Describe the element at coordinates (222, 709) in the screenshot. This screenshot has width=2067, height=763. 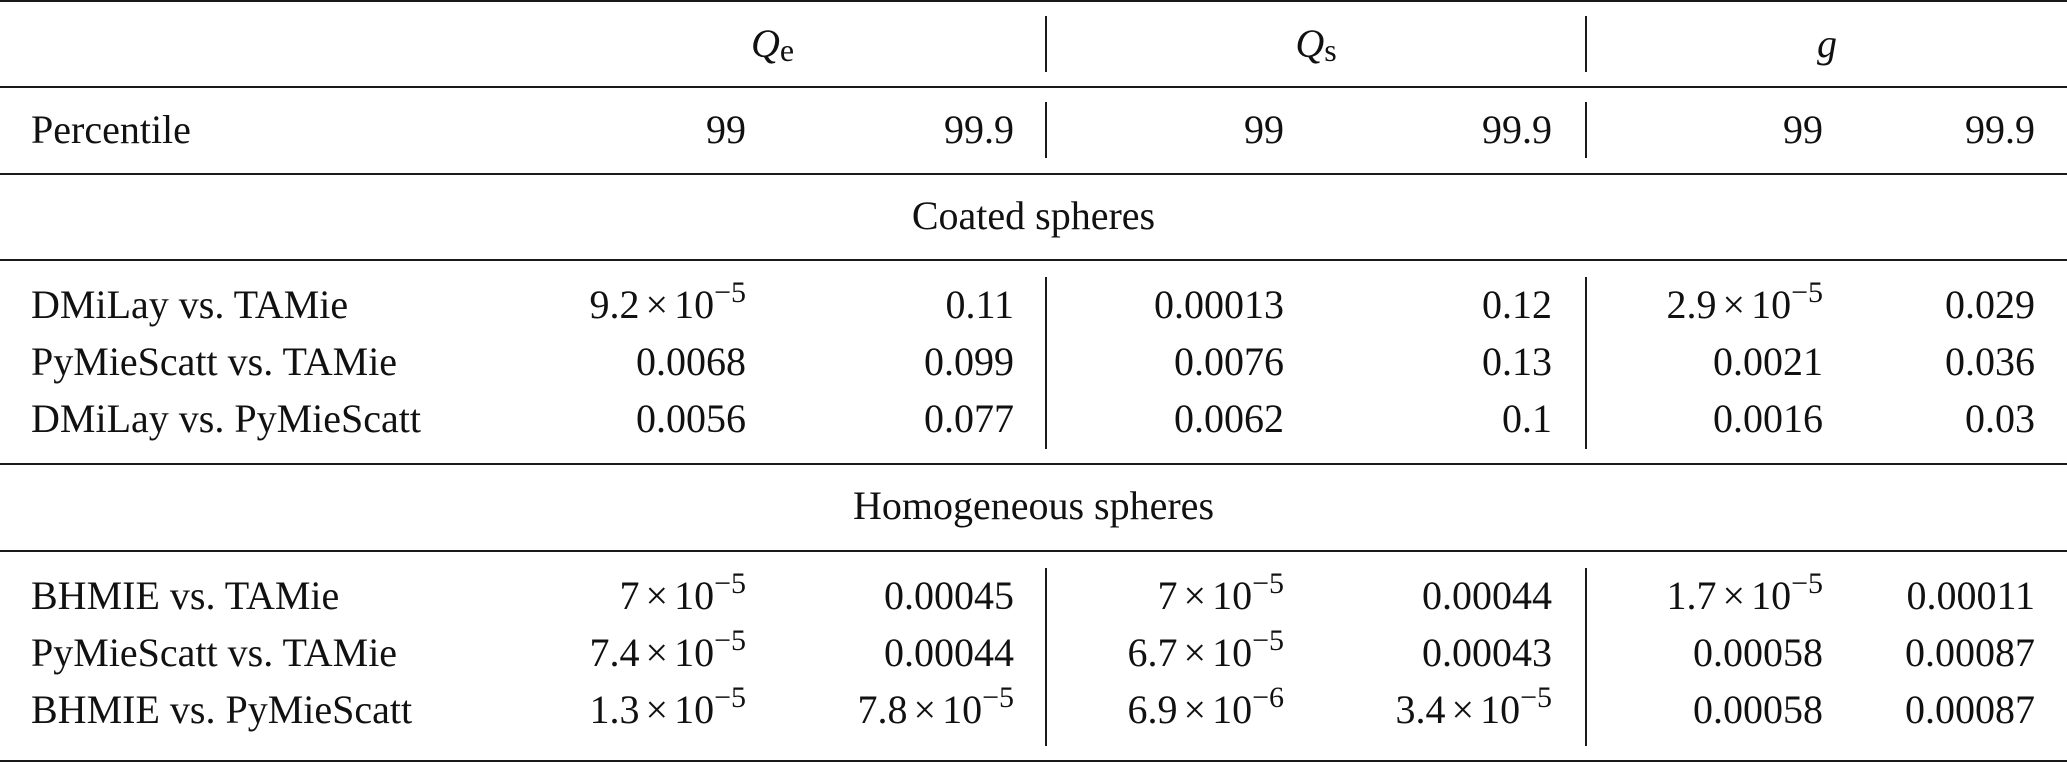
I see `row-label: BHMIE vs. PyMieScatt` at that location.